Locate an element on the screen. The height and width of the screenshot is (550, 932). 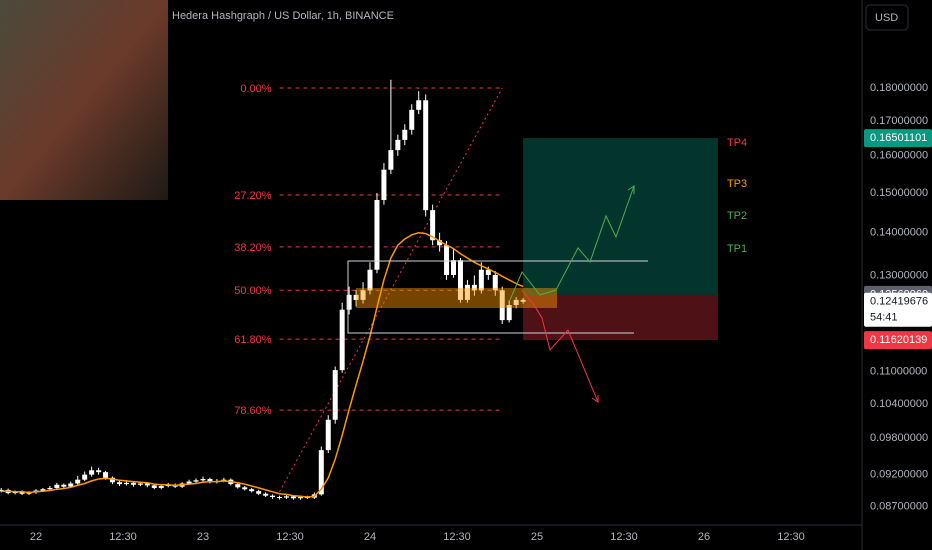
y-tick-label: 0.09800000 is located at coordinates (899, 438).